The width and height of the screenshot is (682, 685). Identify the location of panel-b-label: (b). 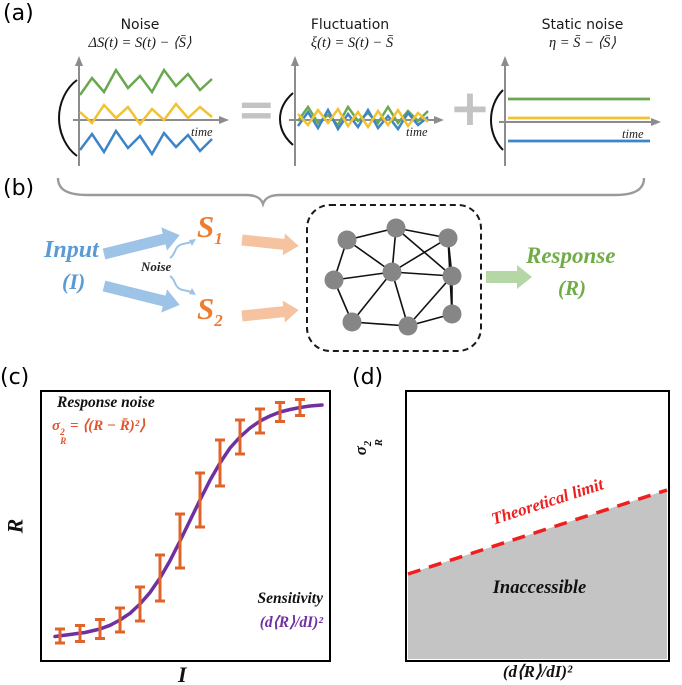
(19, 188).